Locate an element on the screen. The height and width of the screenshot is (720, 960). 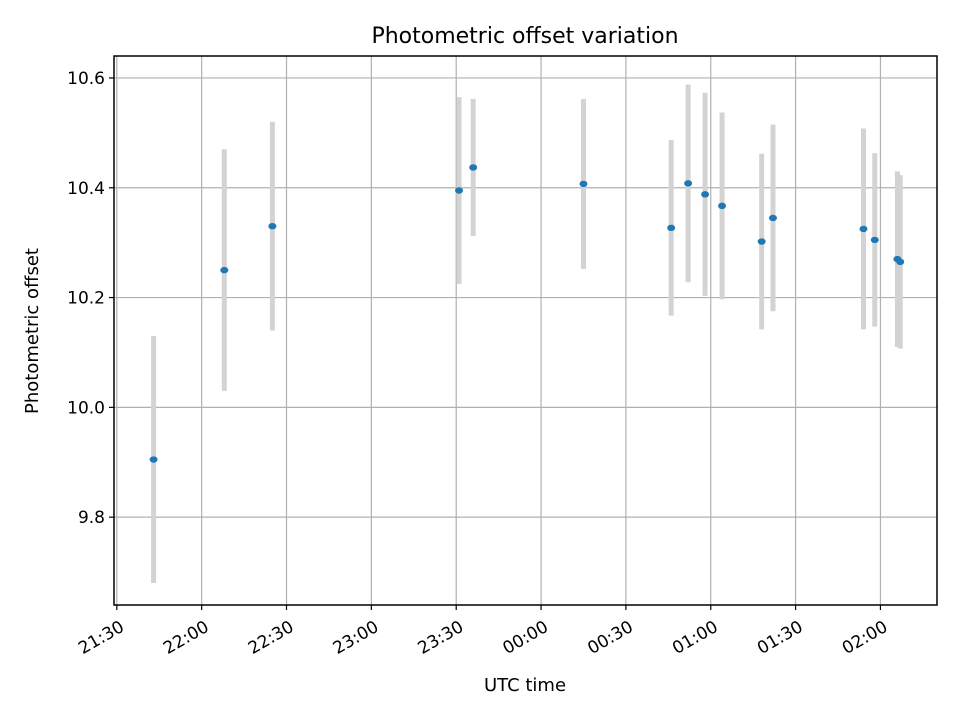
x-axis-label: UTC time is located at coordinates (525, 685).